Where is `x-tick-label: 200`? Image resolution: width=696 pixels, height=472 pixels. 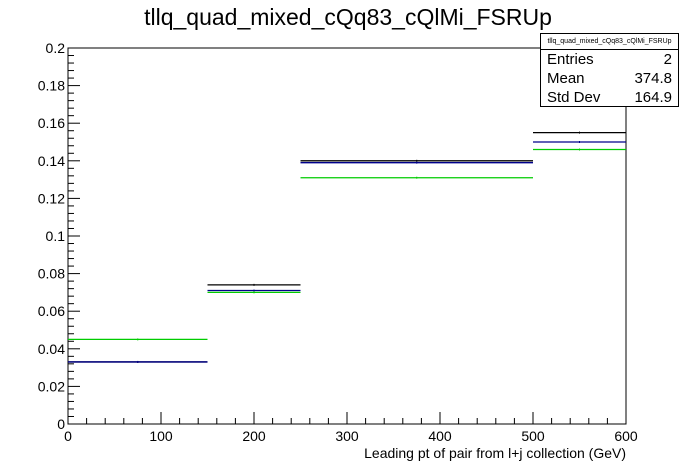 x-tick-label: 200 is located at coordinates (254, 436).